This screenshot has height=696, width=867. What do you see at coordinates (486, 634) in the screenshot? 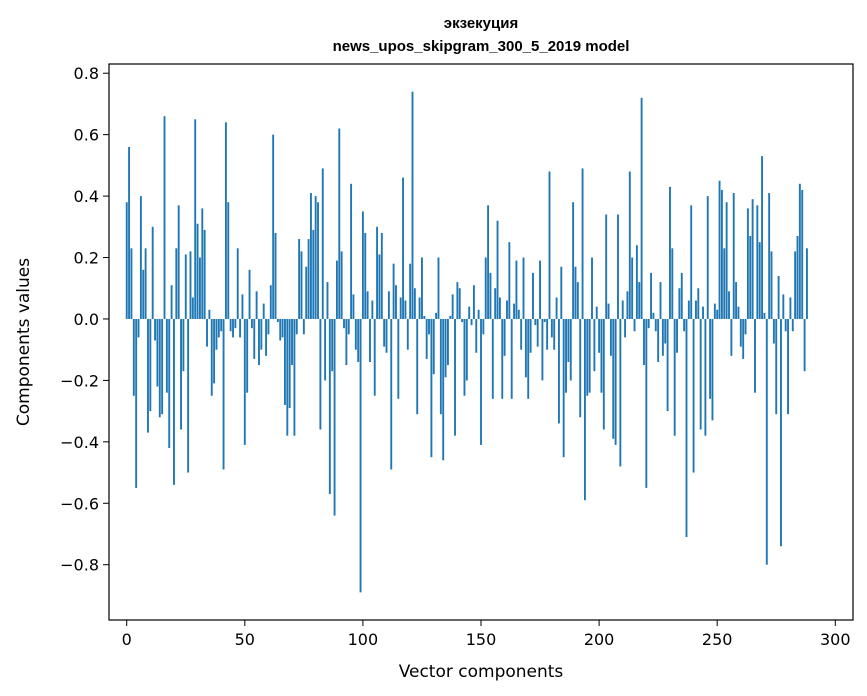
I see `x-axis-ticks: 0 50 100 150 200 250 300` at bounding box center [486, 634].